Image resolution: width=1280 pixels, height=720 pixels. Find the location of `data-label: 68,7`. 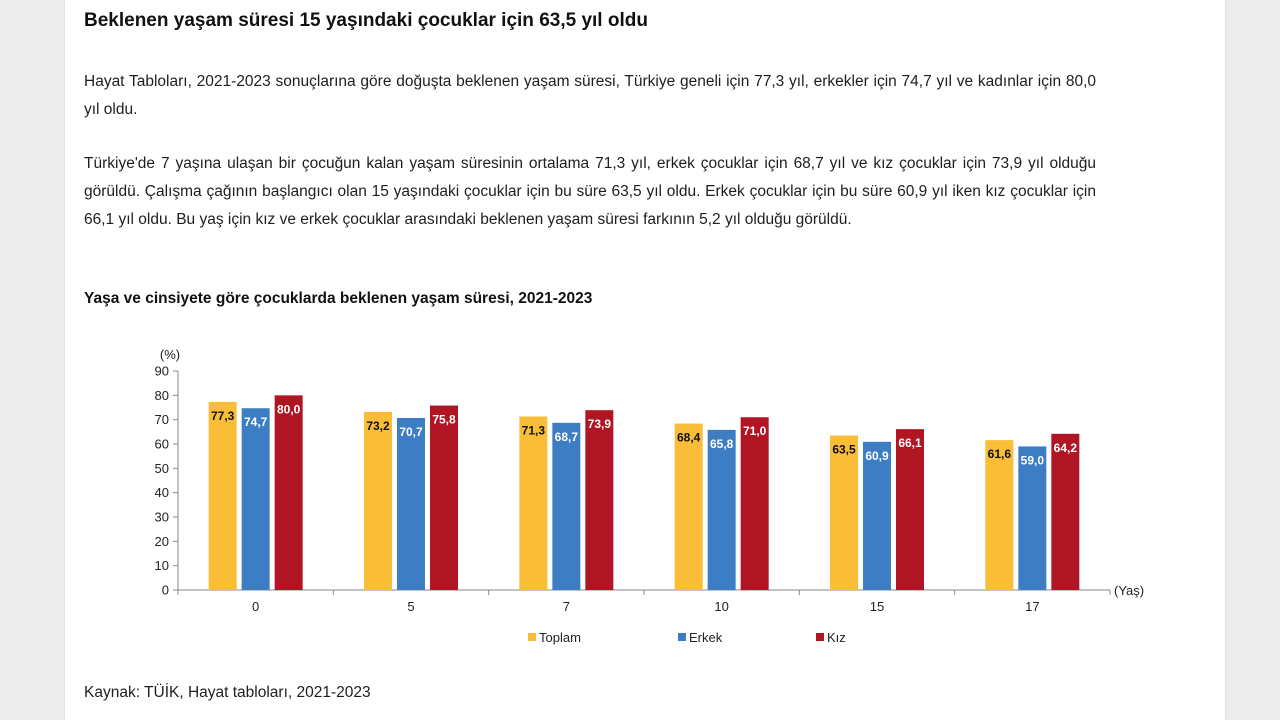

data-label: 68,7 is located at coordinates (567, 437).